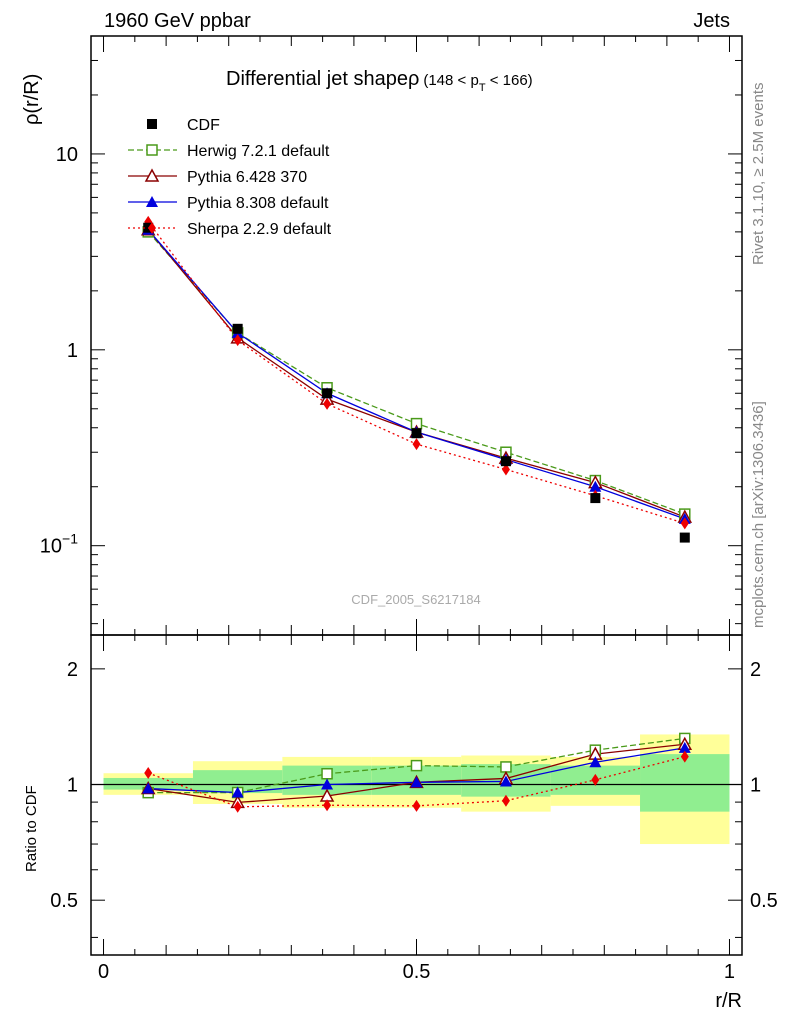  Describe the element at coordinates (64, 901) in the screenshot. I see `ratio-tick-label-left-2: 0.5` at that location.